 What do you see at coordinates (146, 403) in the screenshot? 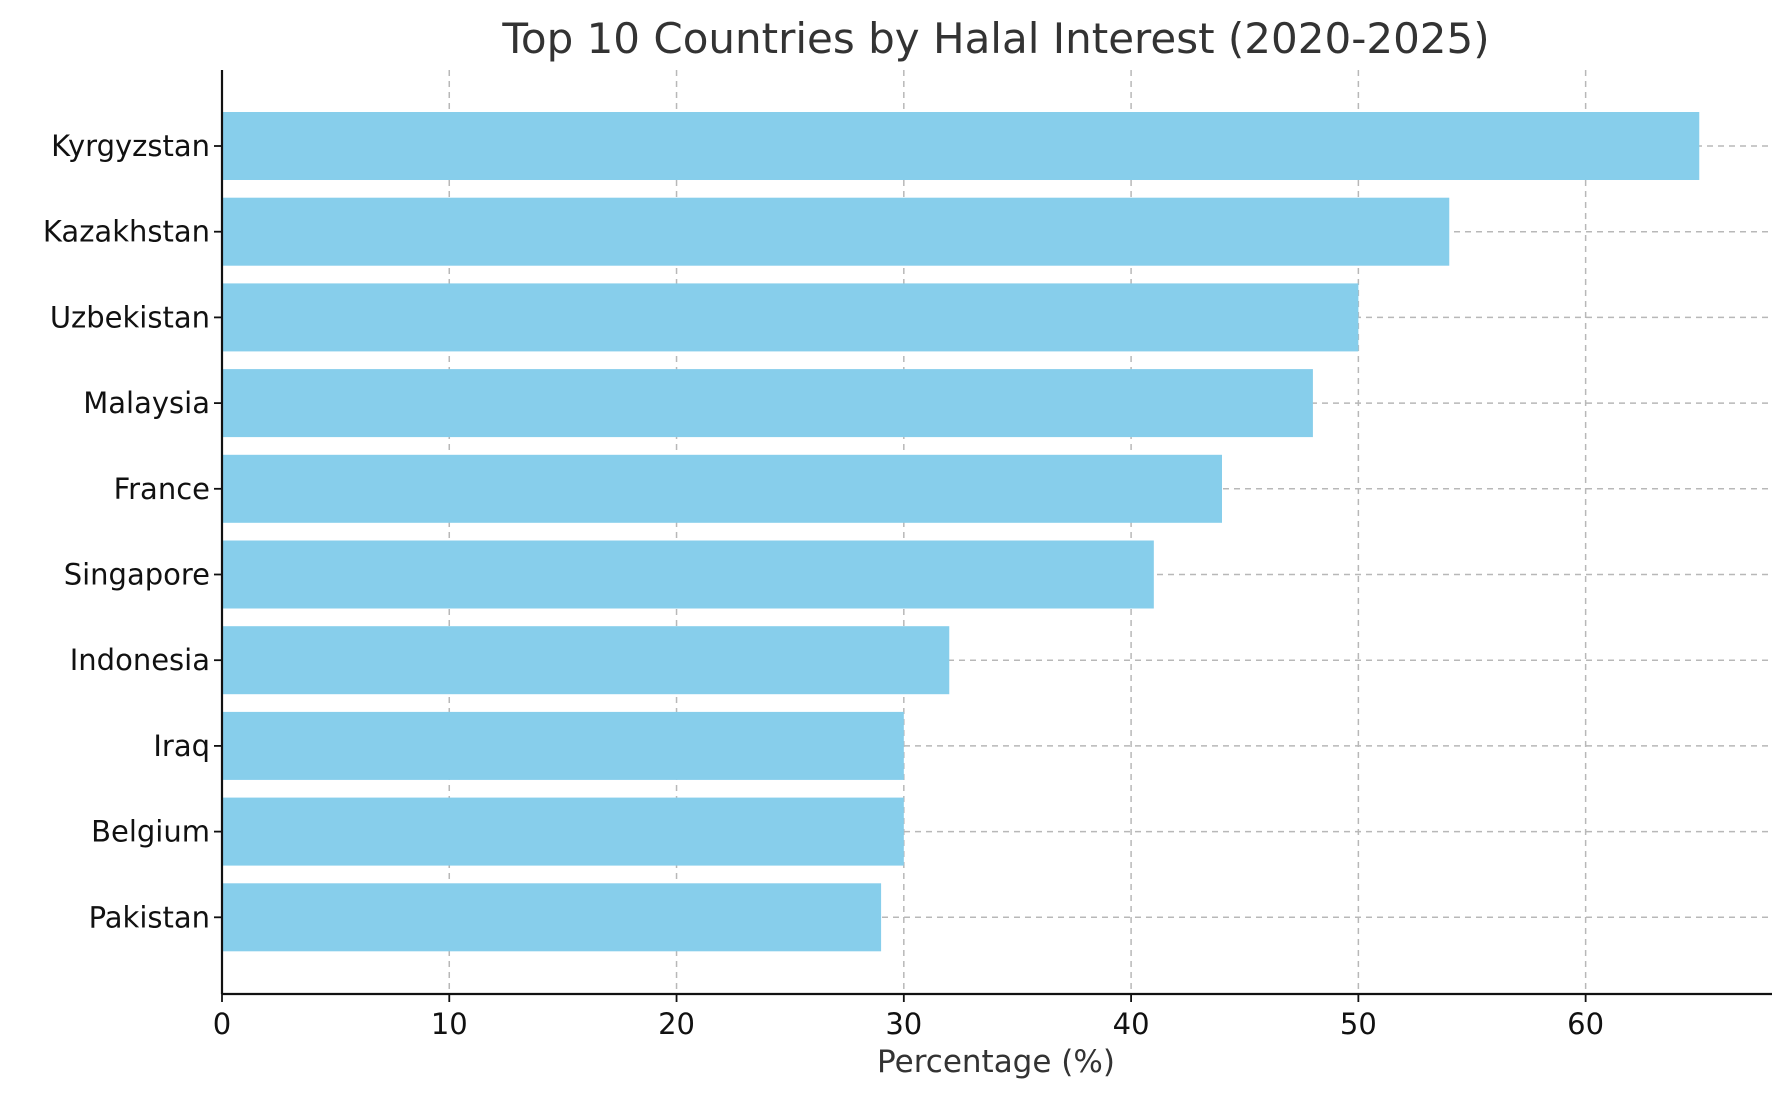
I see `y-tick-label-malaysia: Malaysia` at bounding box center [146, 403].